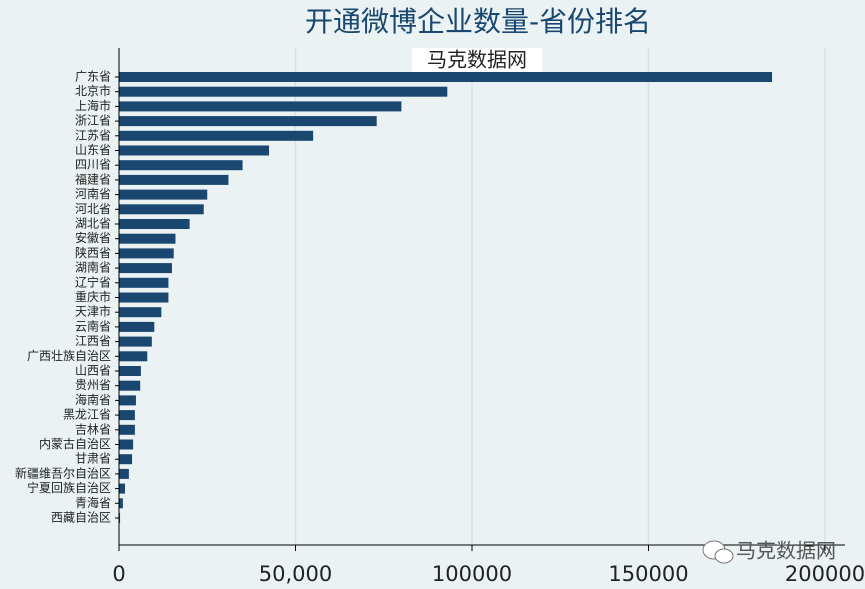 The image size is (865, 589). What do you see at coordinates (93, 341) in the screenshot?
I see `y-tick-label: 江西省` at bounding box center [93, 341].